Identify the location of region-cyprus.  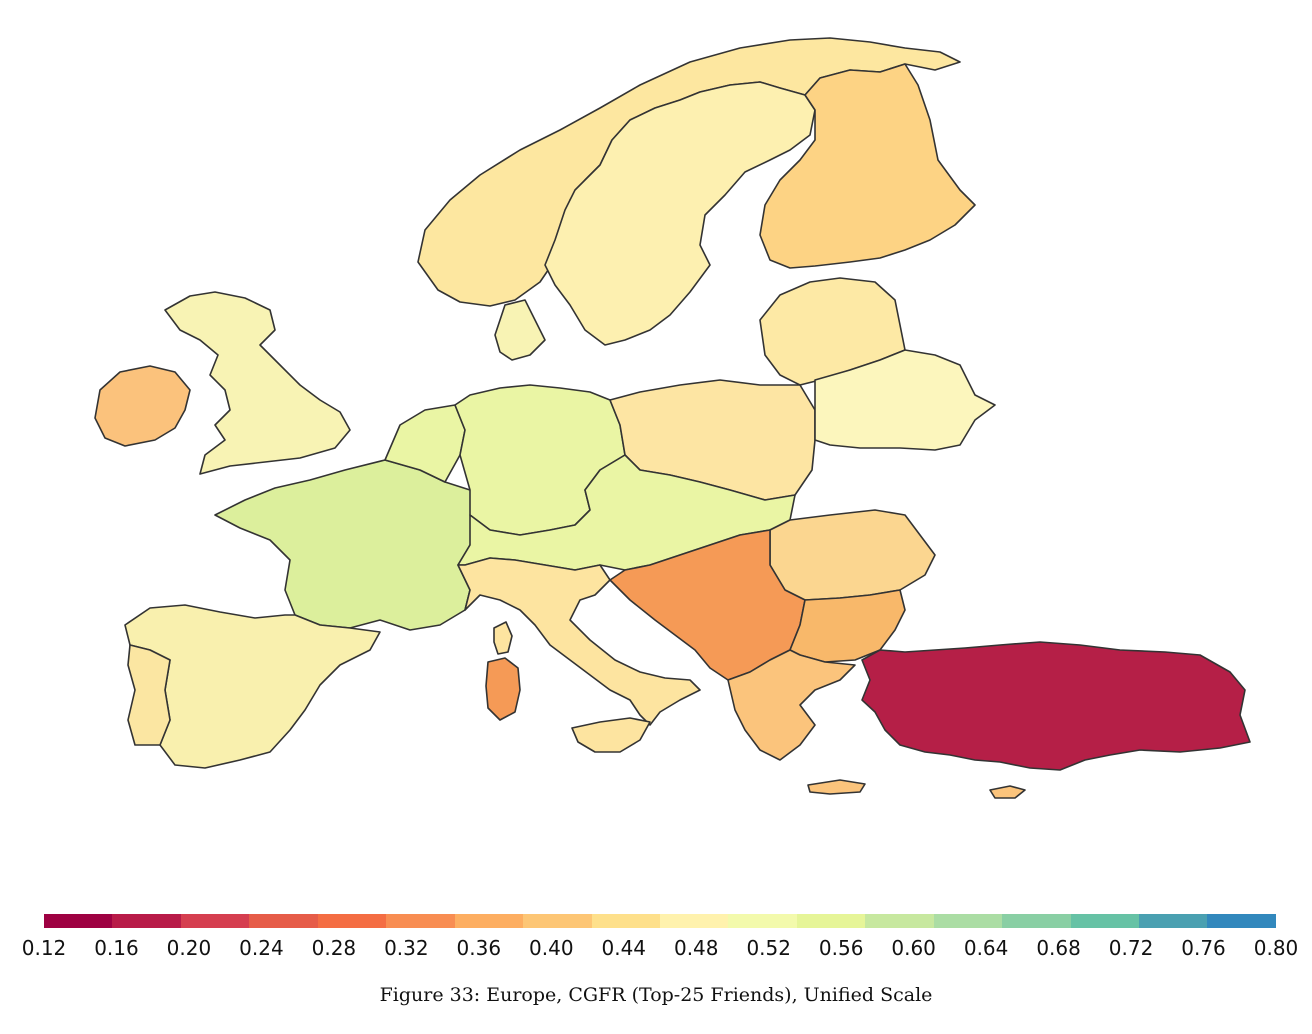
(1007, 792).